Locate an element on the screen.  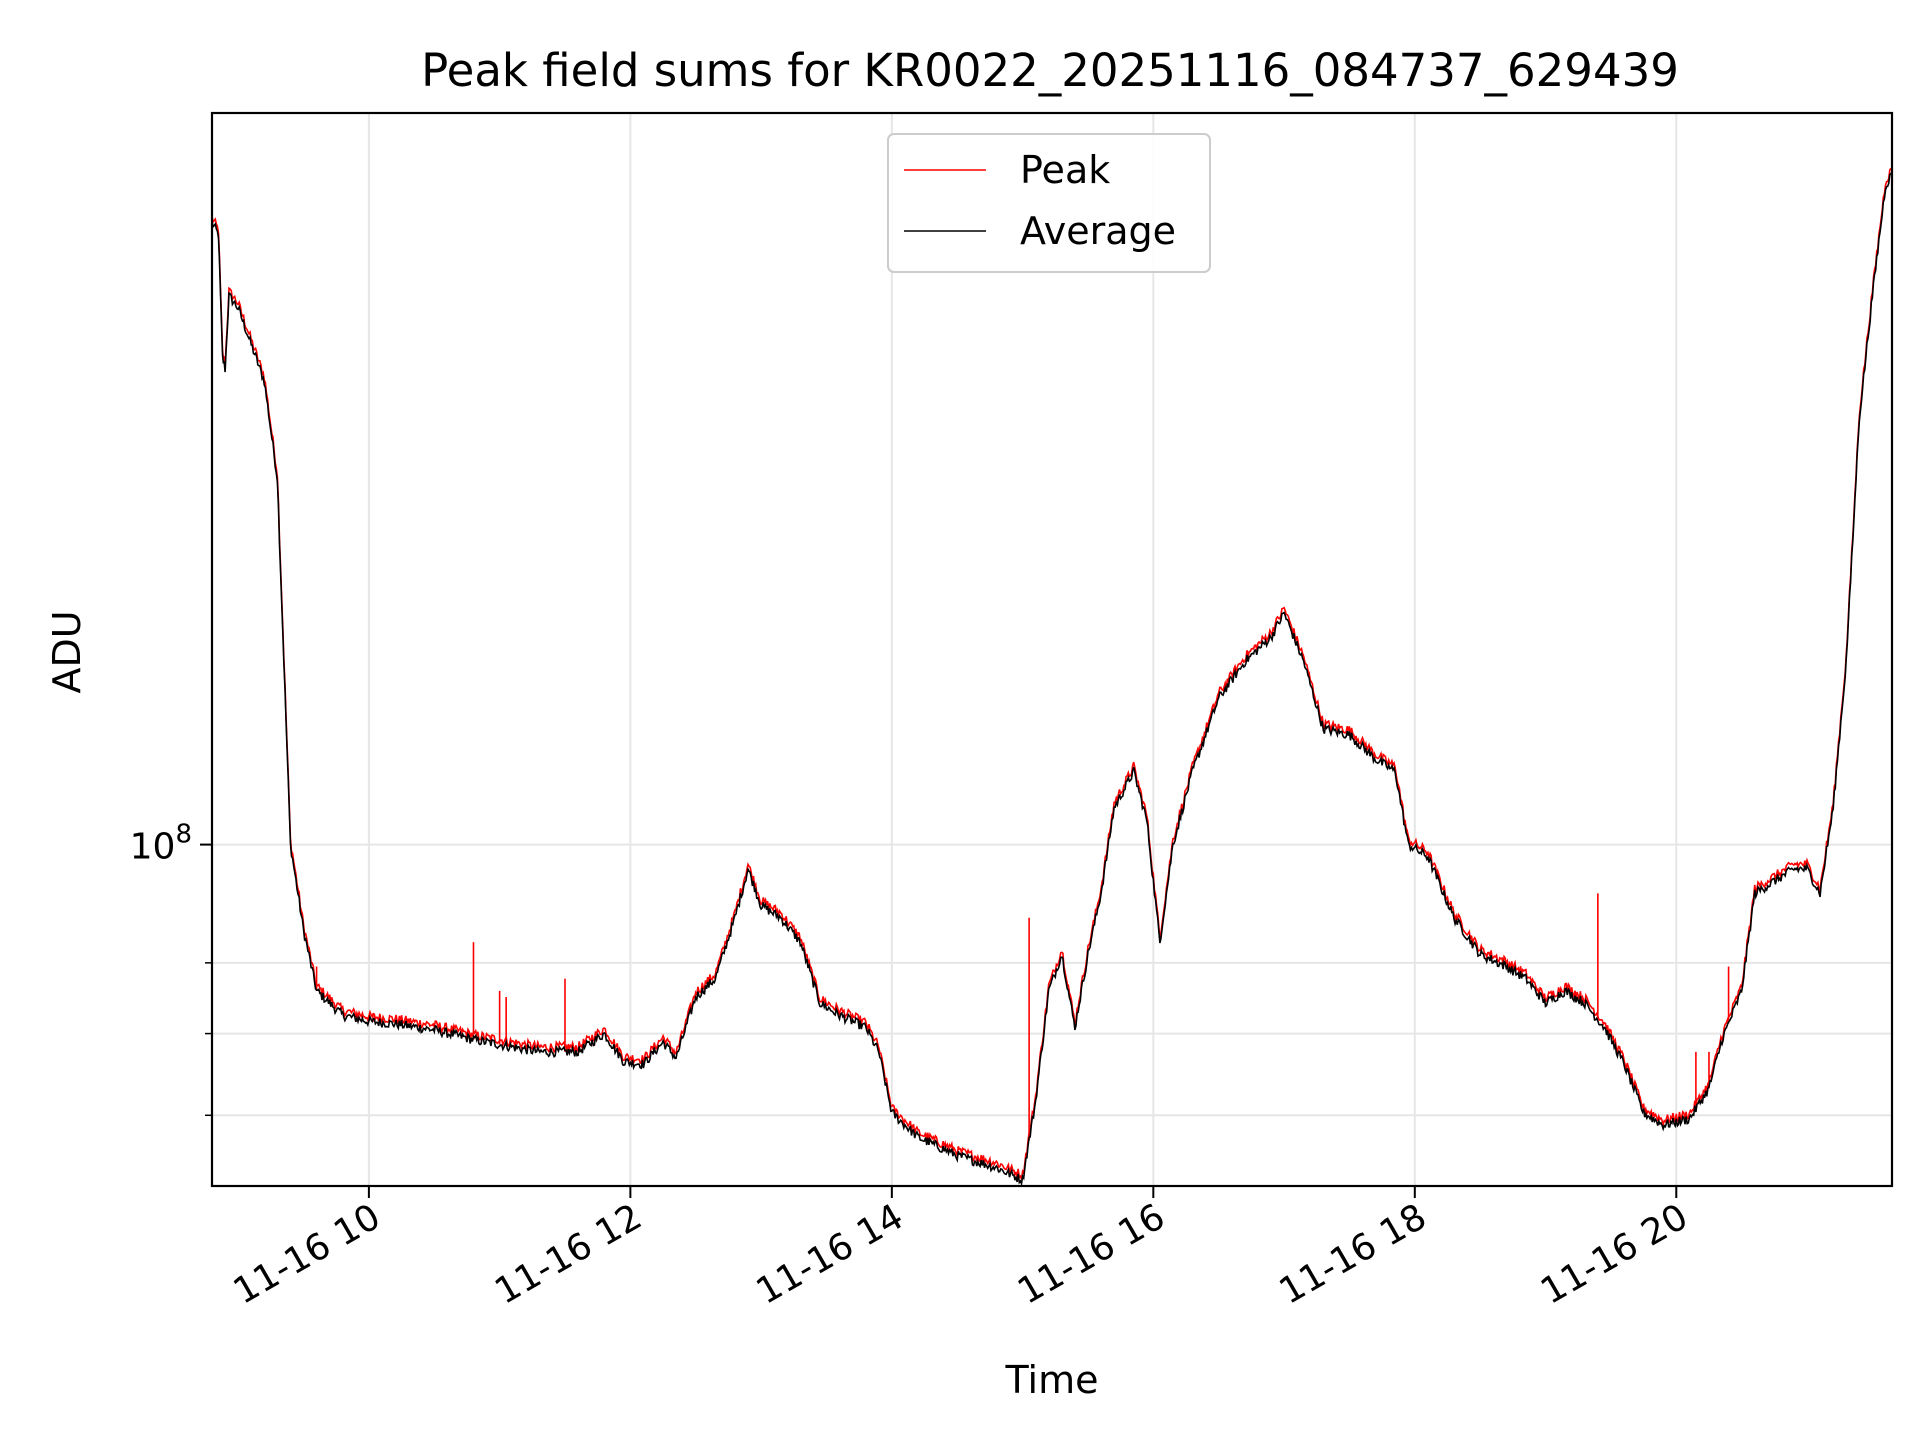
legend-box is located at coordinates (1049, 203).